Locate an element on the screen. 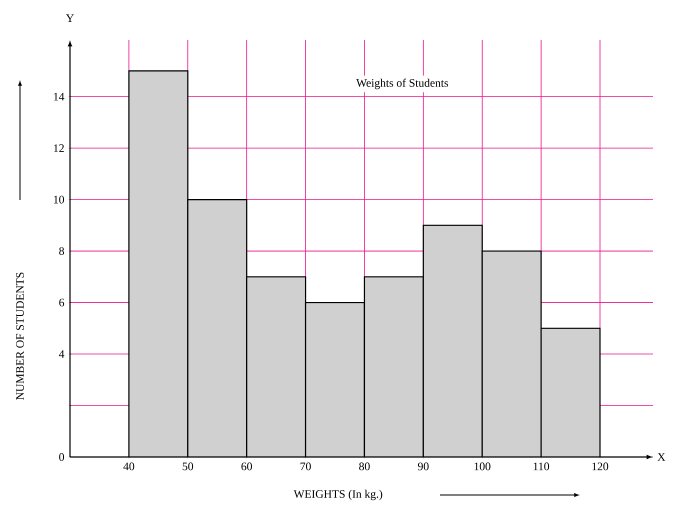 This screenshot has width=673, height=514. text: X is located at coordinates (661, 457).